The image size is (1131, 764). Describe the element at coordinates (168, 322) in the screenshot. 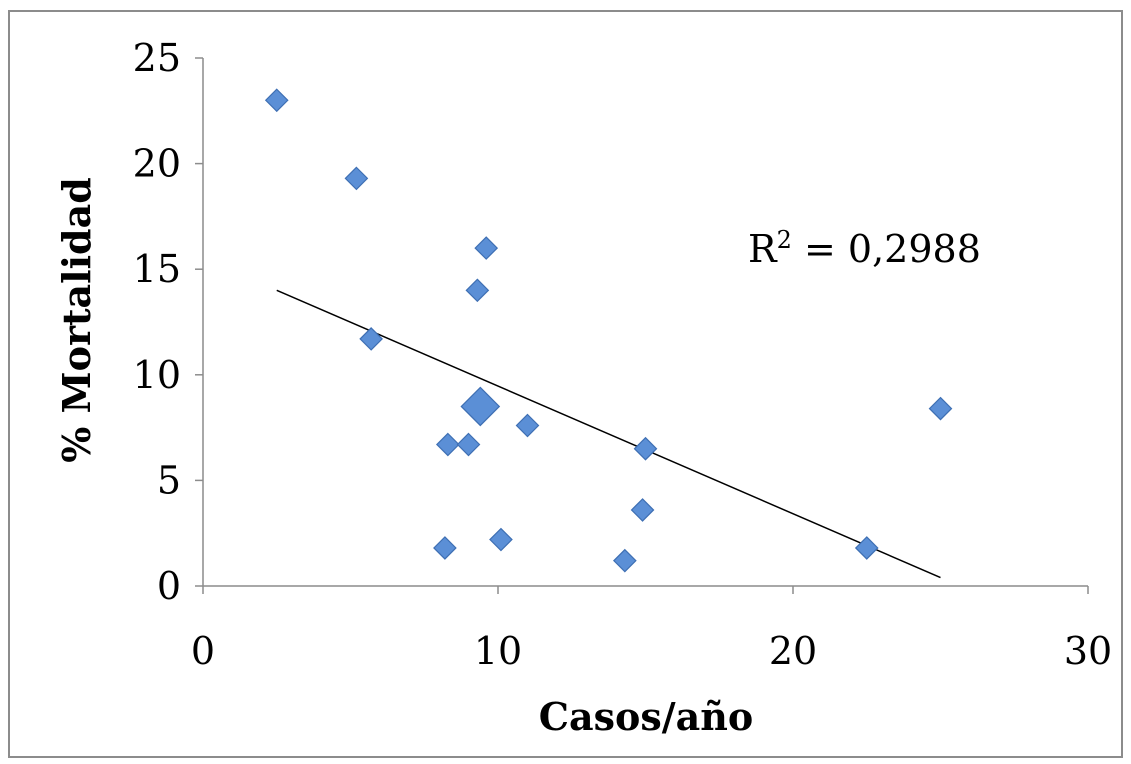

I see `y-ticks: 0 5 10 15 20 25` at that location.